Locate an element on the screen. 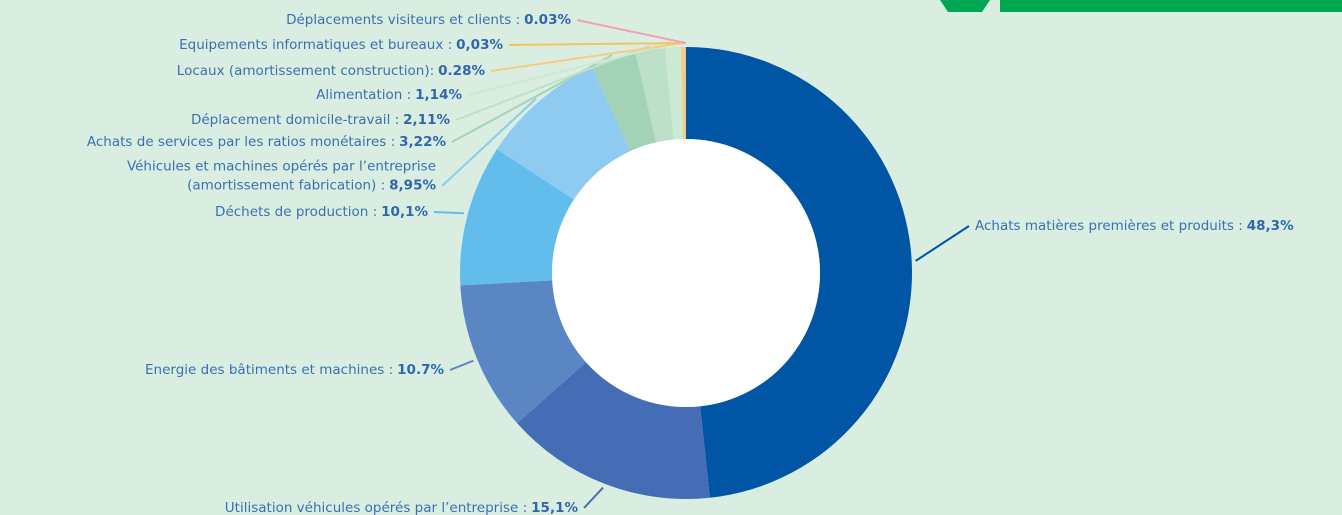  category-line: Equipements informatiques et bureaux : is located at coordinates (315, 45).